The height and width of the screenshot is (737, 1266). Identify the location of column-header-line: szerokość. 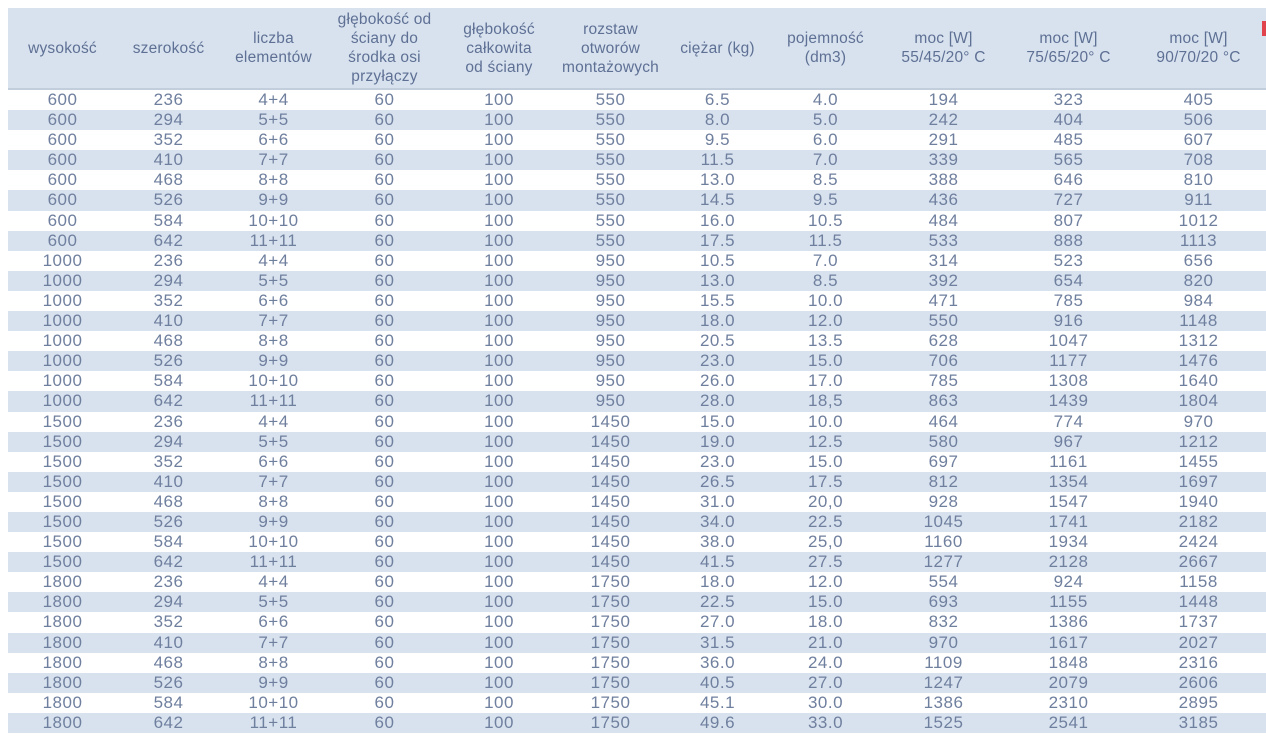
(168, 48).